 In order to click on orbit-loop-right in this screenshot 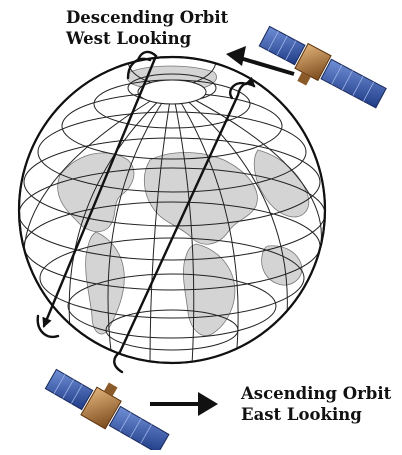, I will do `click(238, 90)`.